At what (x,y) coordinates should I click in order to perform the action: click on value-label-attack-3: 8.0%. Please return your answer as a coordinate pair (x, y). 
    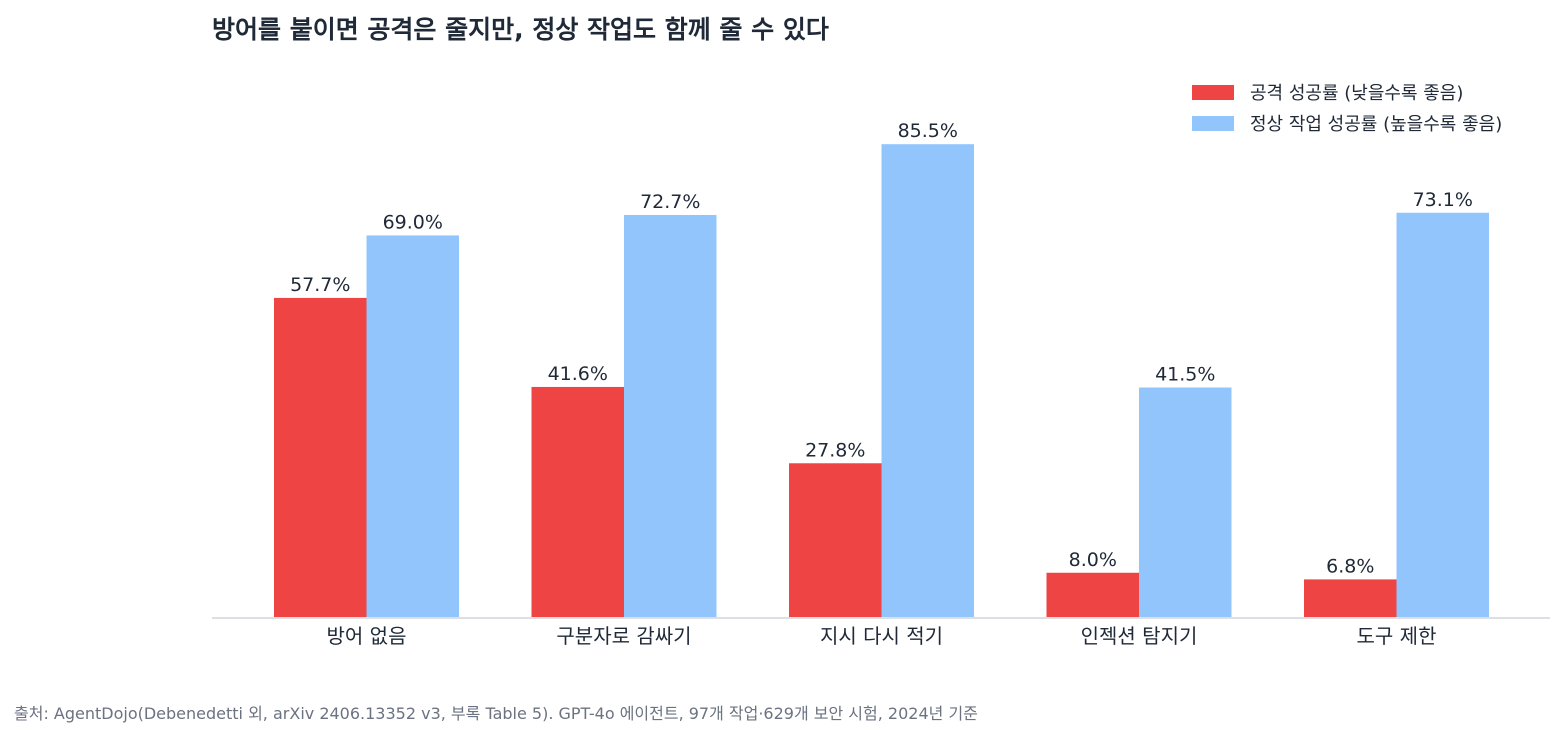
    Looking at the image, I should click on (1093, 560).